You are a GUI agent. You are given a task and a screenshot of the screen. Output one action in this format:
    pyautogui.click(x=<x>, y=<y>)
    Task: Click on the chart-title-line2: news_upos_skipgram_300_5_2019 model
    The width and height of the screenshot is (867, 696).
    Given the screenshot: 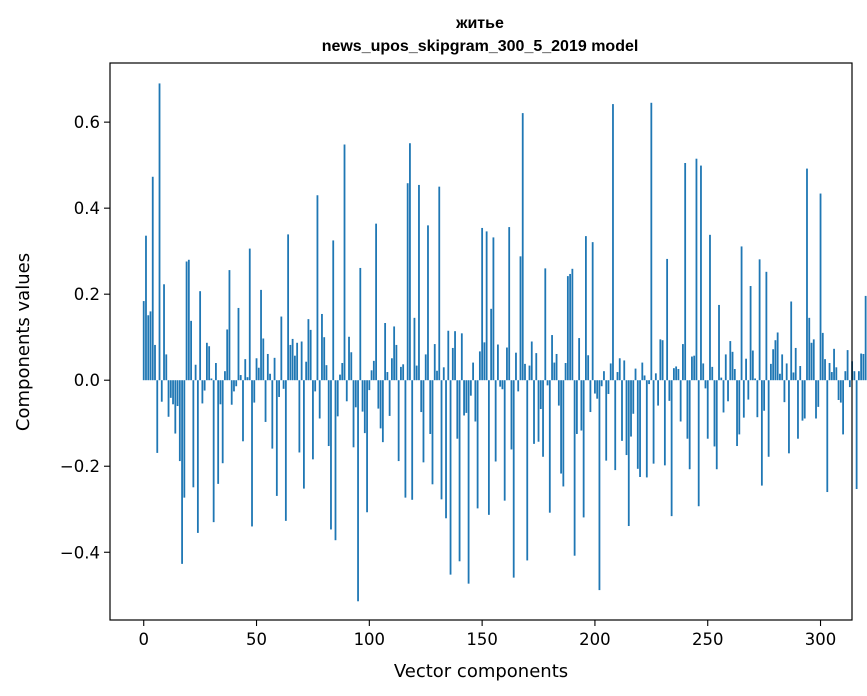 What is the action you would take?
    pyautogui.click(x=480, y=46)
    